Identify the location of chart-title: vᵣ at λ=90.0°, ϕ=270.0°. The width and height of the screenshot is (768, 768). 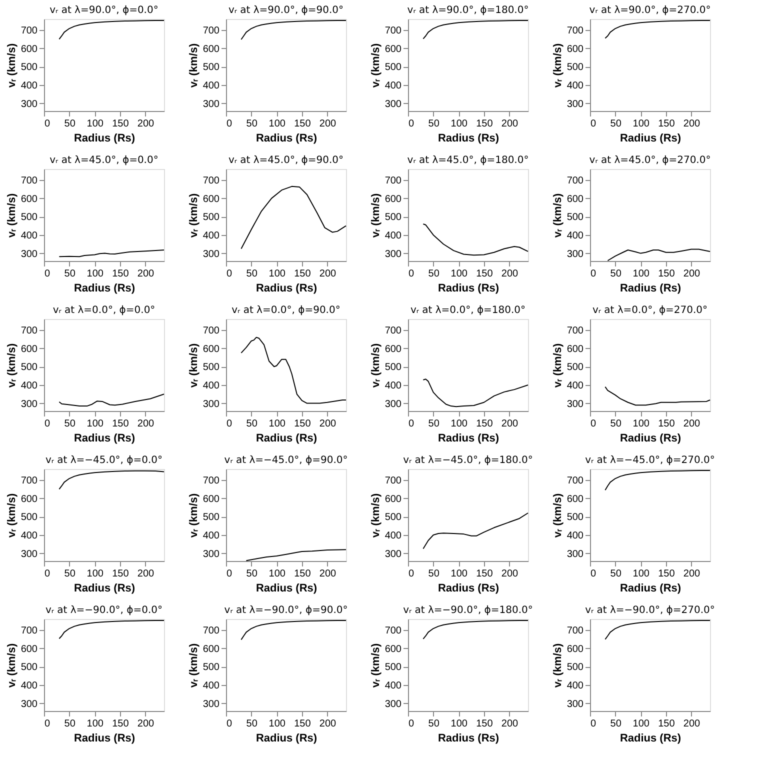
(650, 10).